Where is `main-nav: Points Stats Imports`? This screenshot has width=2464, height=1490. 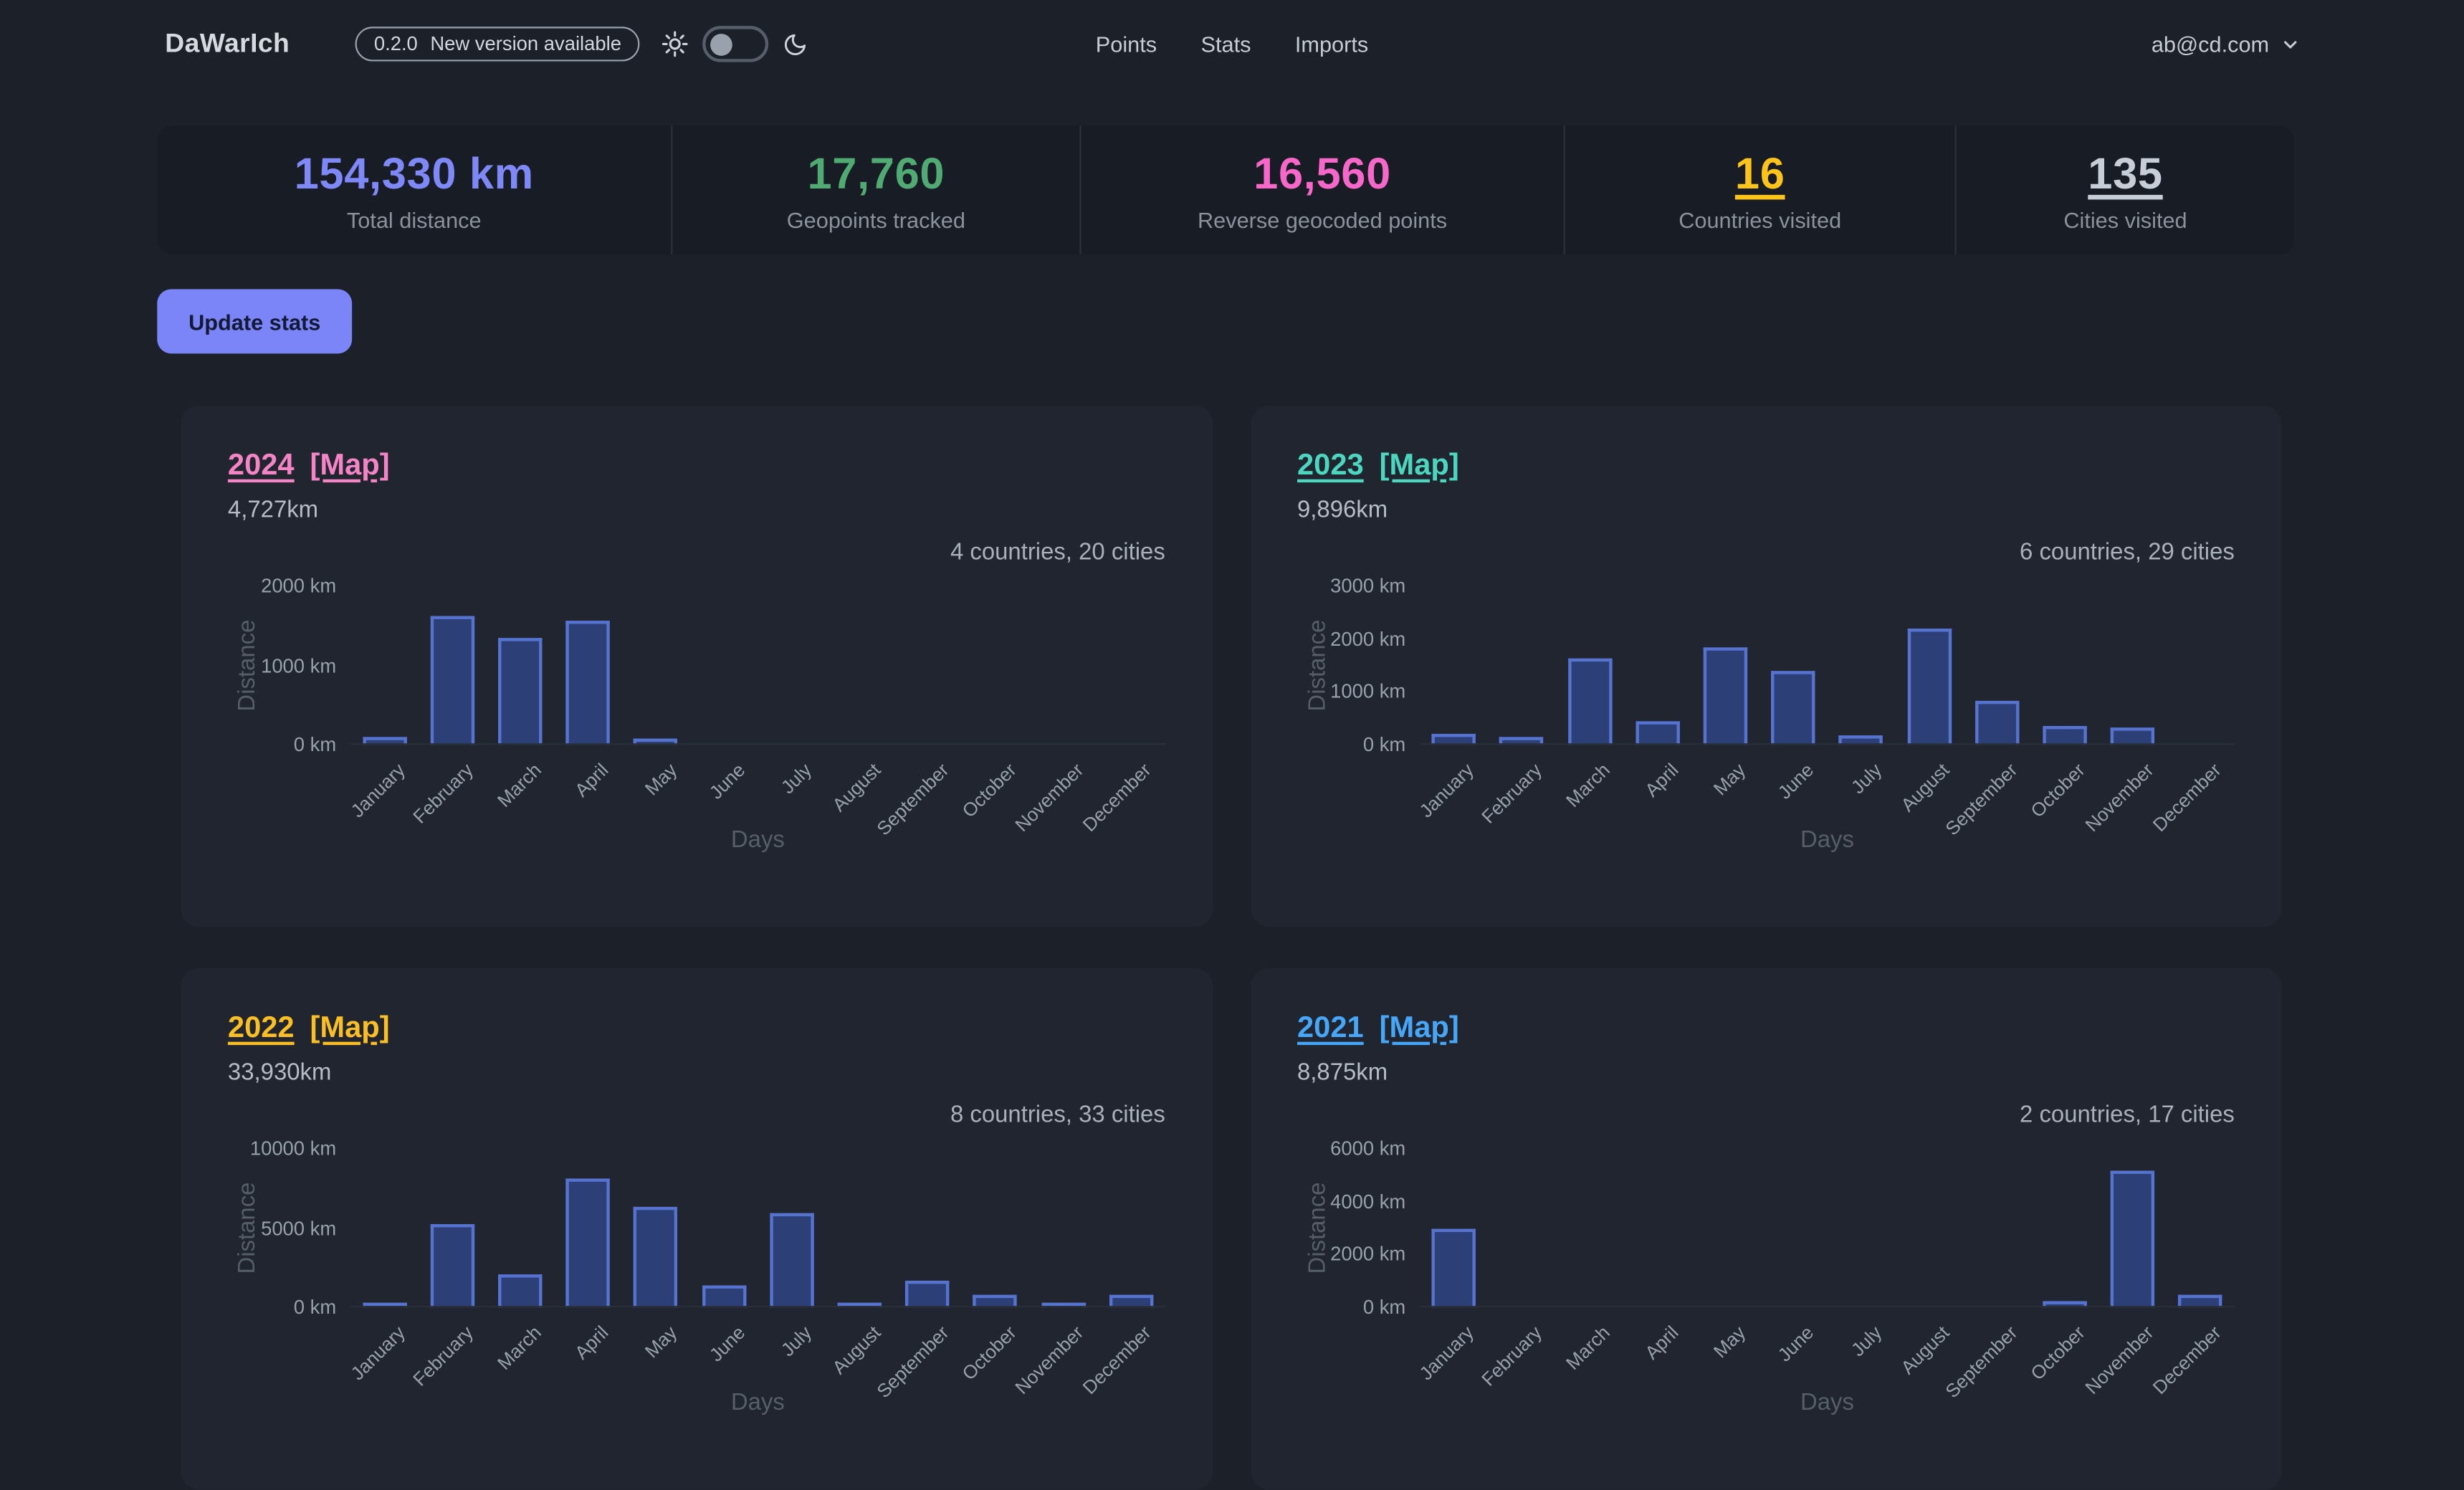
main-nav: Points Stats Imports is located at coordinates (1232, 45).